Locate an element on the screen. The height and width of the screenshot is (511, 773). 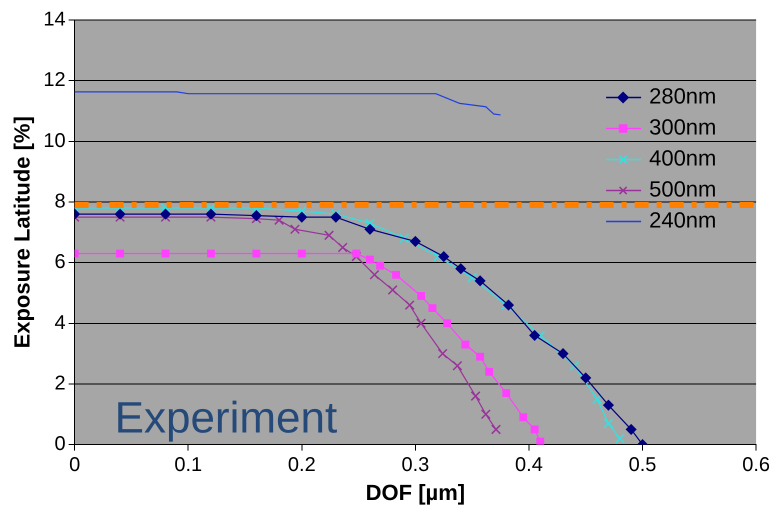
x-tick-label: 0 is located at coordinates (74, 465).